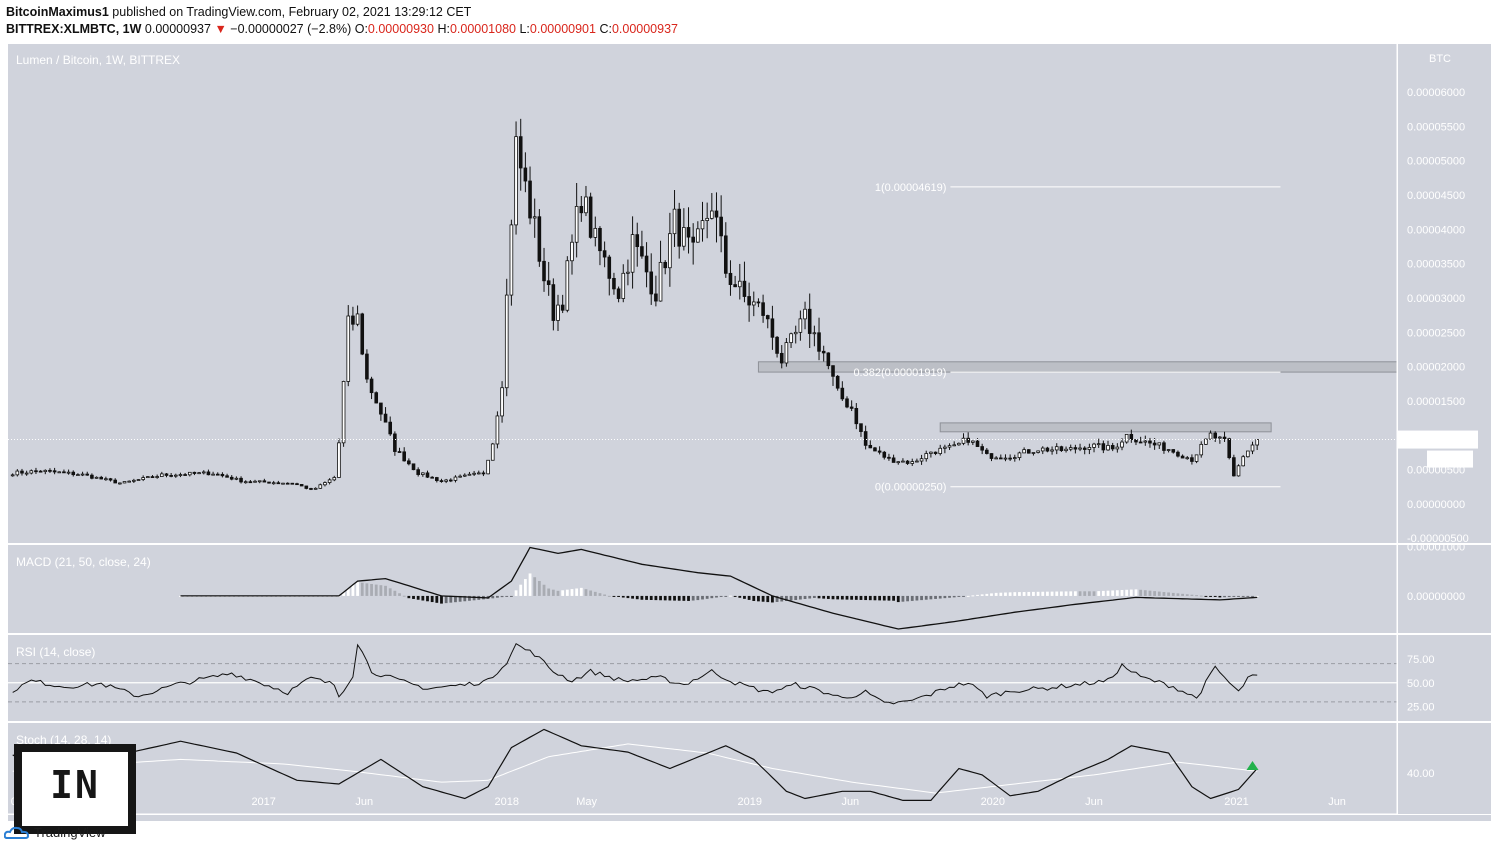  I want to click on rsi-tick: 25.00, so click(1421, 708).